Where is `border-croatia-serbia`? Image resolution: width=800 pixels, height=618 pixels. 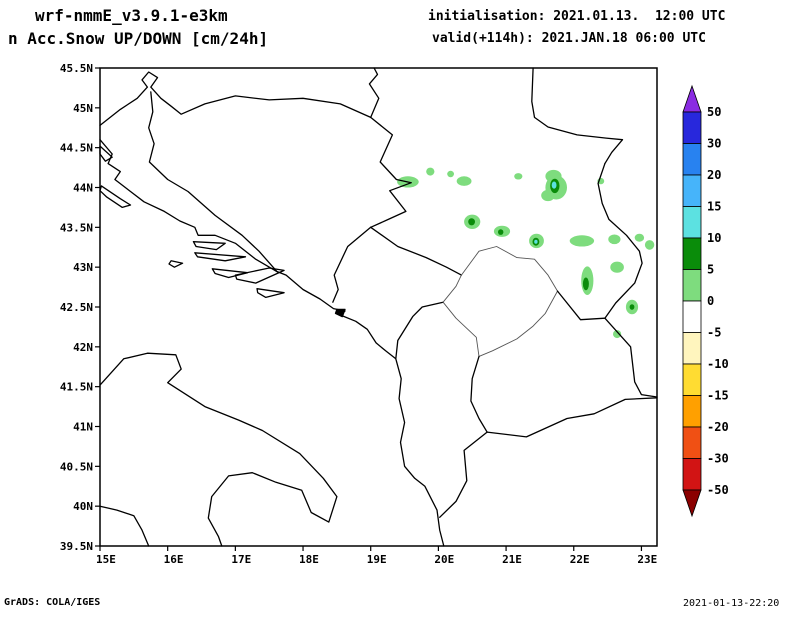 border-croatia-serbia is located at coordinates (374, 93).